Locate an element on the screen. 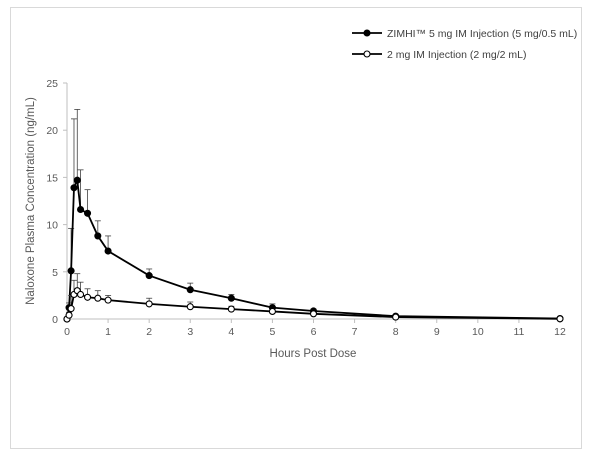  y-tick-label: 5 is located at coordinates (55, 273).